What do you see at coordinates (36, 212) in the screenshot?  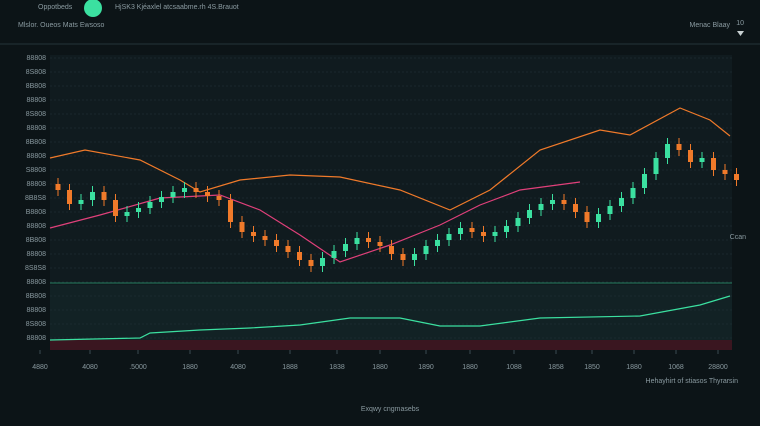 I see `y-tick-label: B8808` at bounding box center [36, 212].